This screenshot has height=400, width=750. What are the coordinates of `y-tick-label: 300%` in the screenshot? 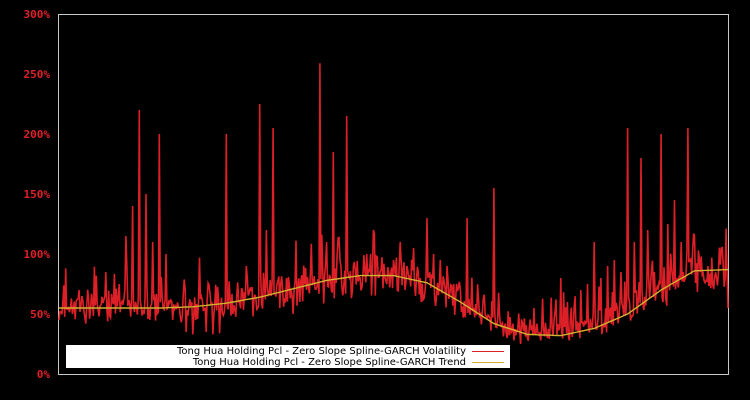 It's located at (37, 14).